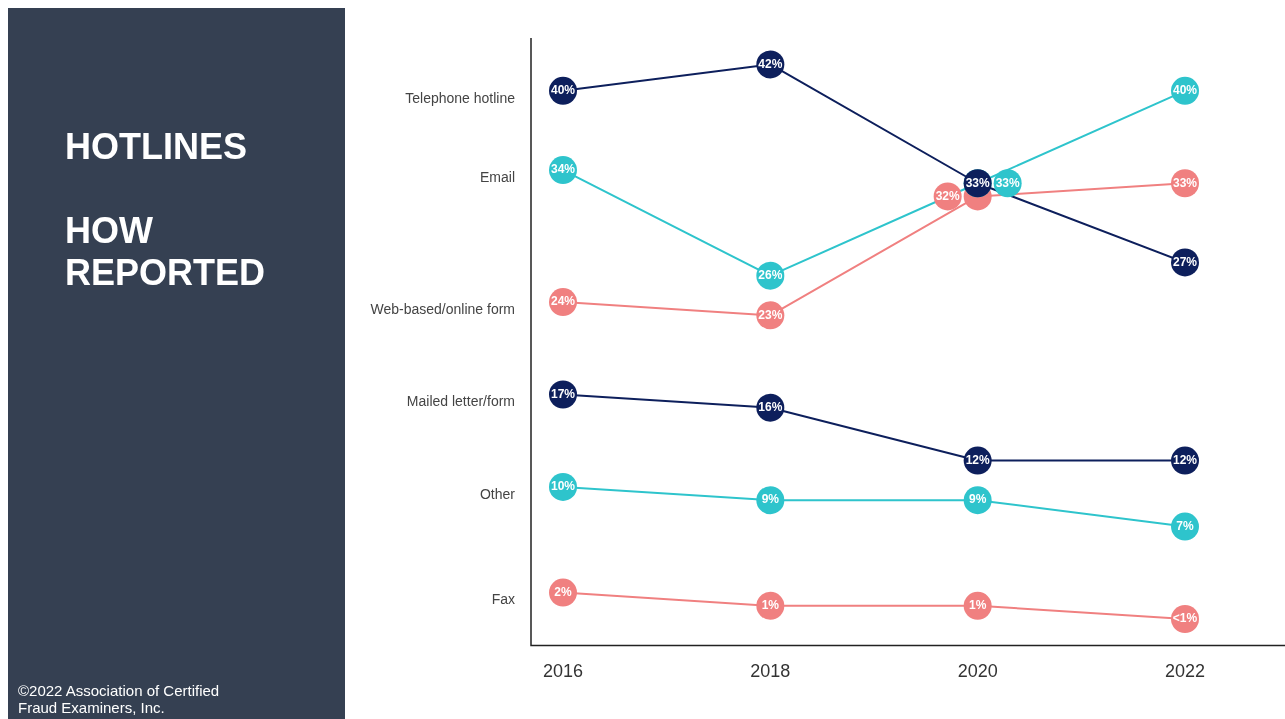  What do you see at coordinates (166, 252) in the screenshot?
I see `text: HOW REPORTED` at bounding box center [166, 252].